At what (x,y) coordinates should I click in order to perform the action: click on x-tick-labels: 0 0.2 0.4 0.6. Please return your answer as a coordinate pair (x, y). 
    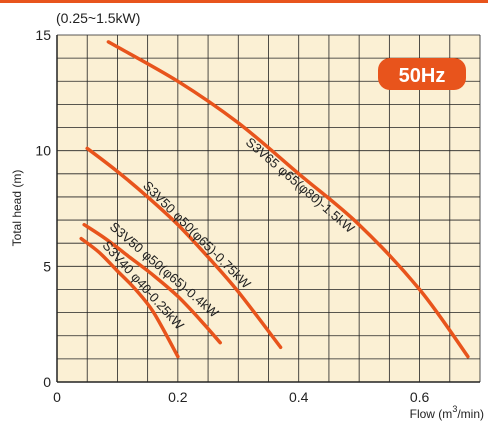
    Looking at the image, I should click on (241, 397).